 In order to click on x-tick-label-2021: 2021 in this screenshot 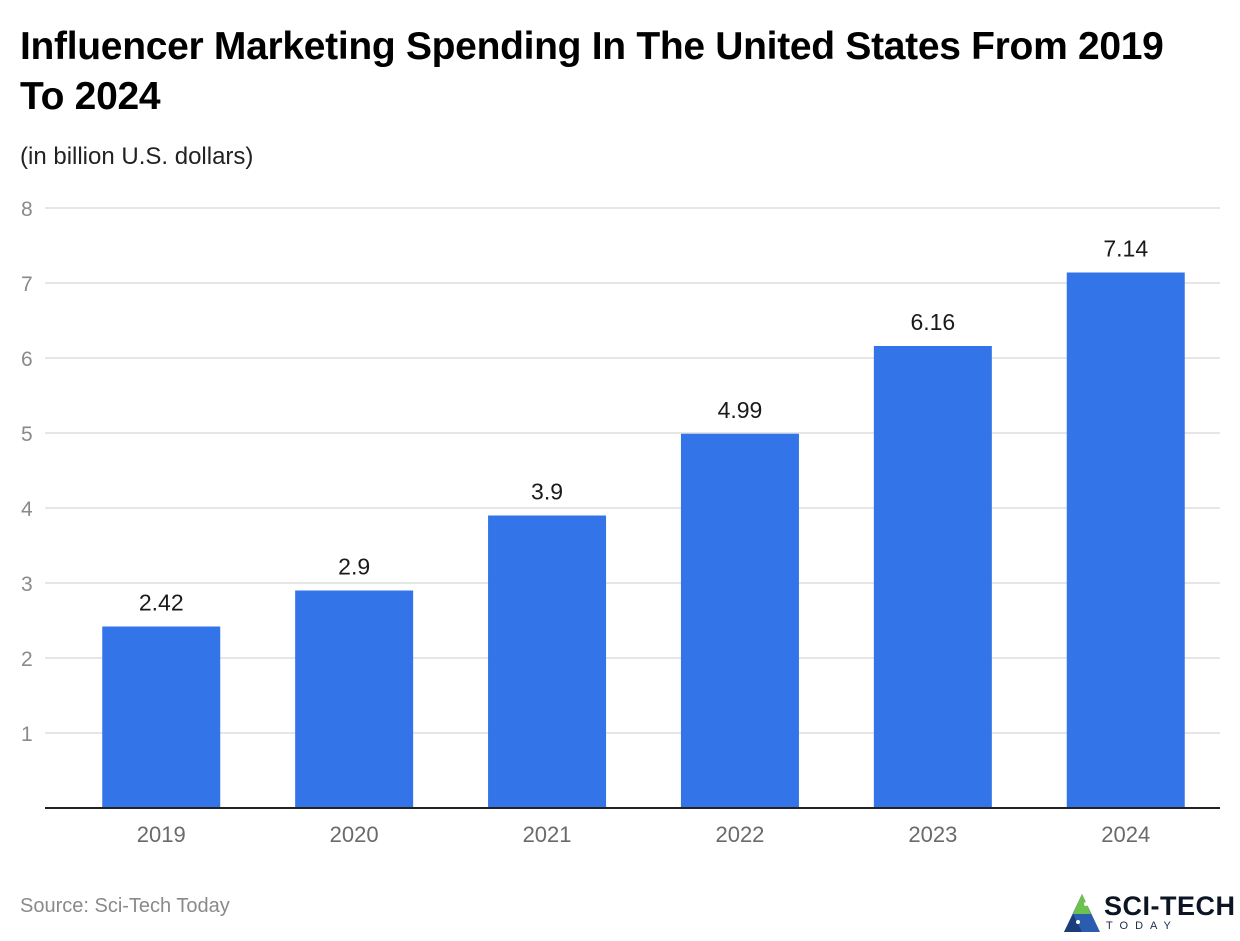, I will do `click(547, 834)`.